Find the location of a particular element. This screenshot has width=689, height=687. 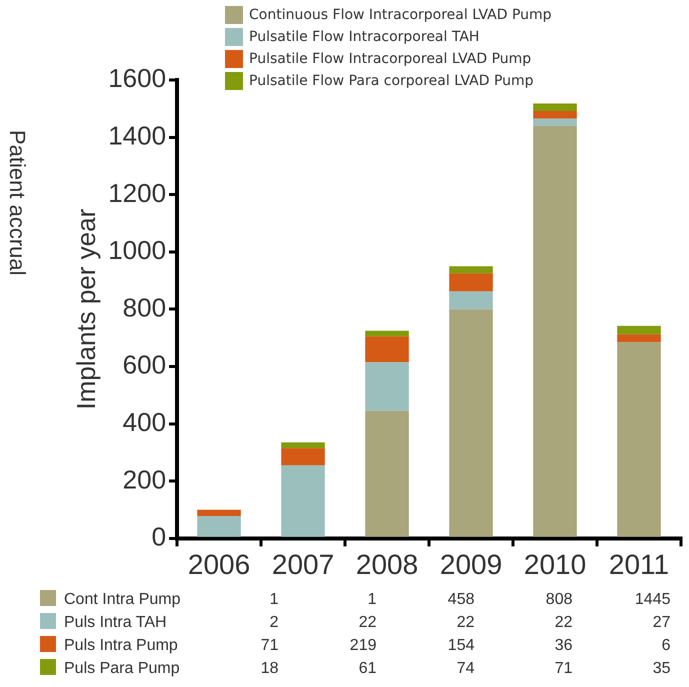

y-tick-label: 600 is located at coordinates (144, 365).